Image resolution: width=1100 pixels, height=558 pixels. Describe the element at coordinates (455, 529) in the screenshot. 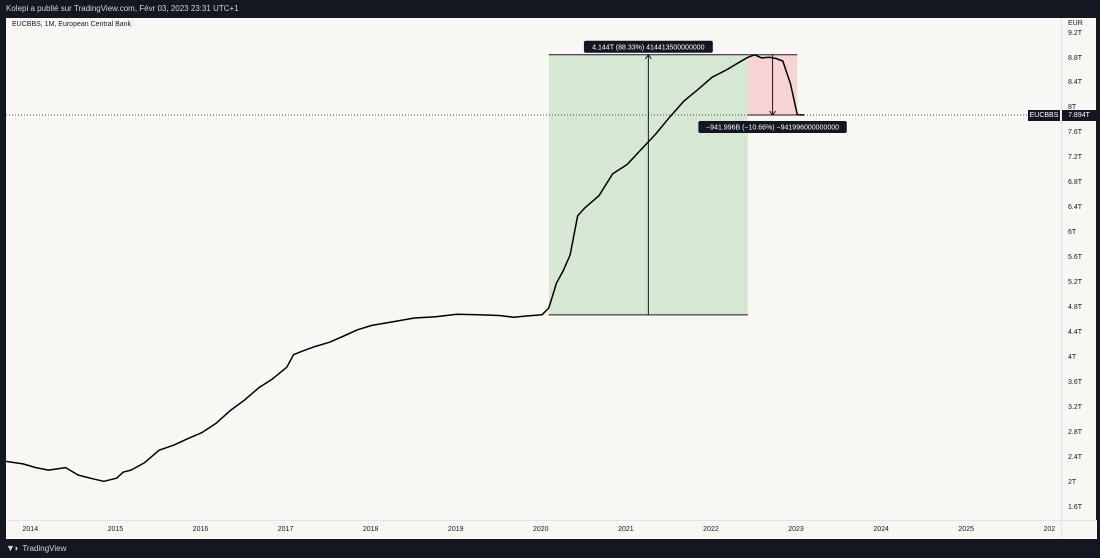

I see `time-tick-label: 2019` at that location.